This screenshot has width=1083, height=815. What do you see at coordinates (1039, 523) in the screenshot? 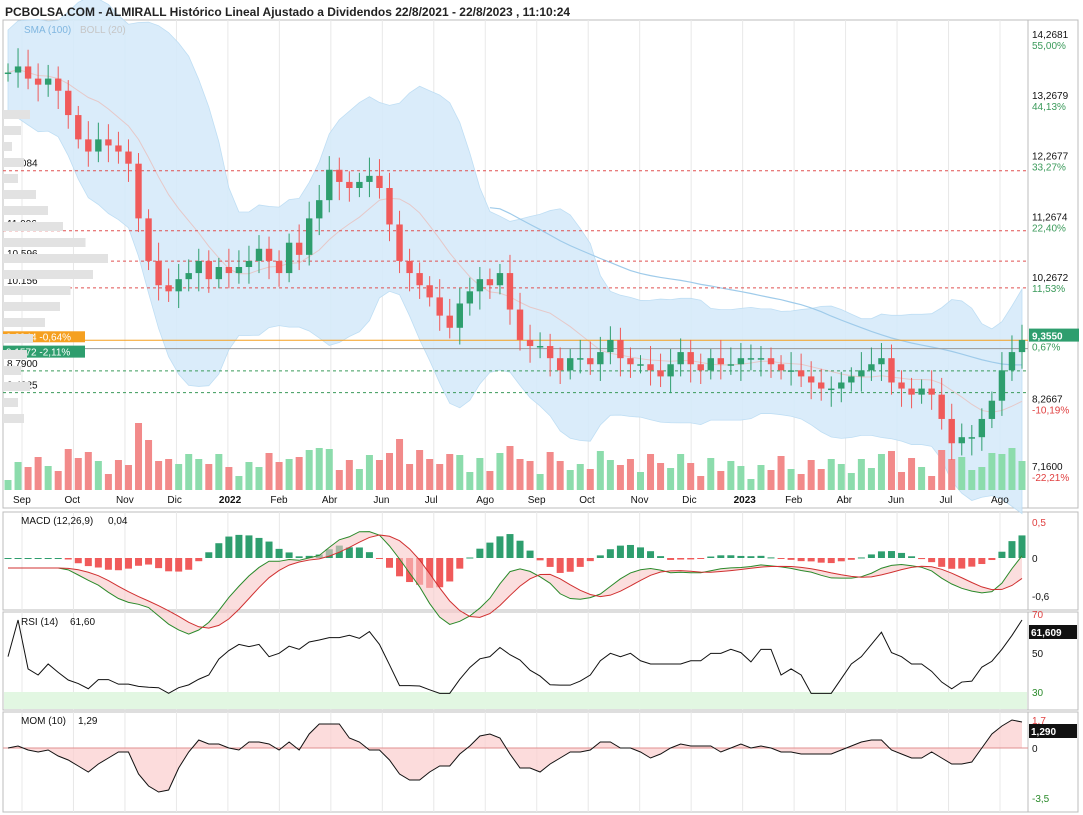
I see `macd-axis-top: 0,5` at bounding box center [1039, 523].